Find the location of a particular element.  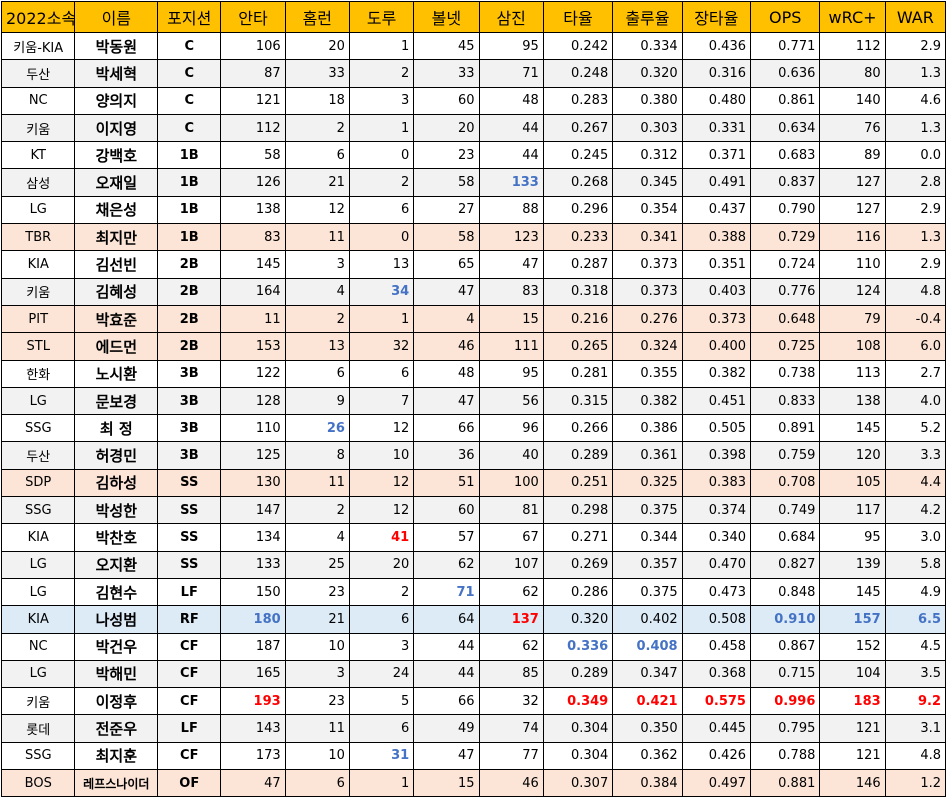

cell-team: 키움 is located at coordinates (38, 701).